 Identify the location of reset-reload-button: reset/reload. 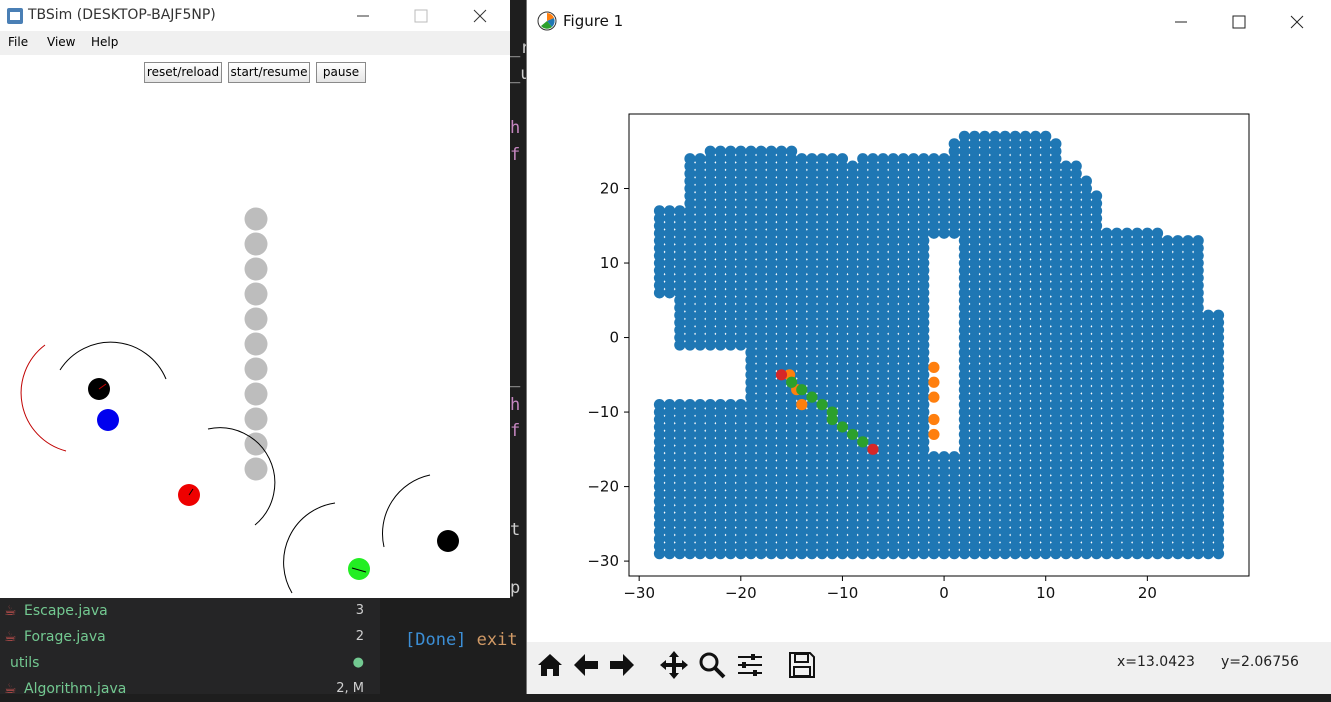
(183, 72).